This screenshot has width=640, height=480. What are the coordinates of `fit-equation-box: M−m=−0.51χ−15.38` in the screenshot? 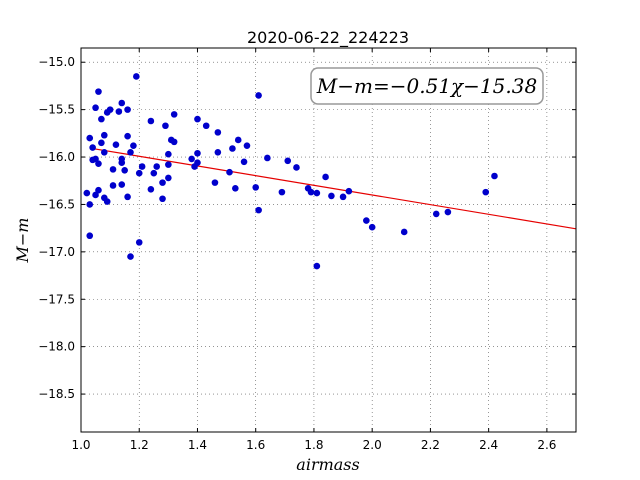 It's located at (427, 86).